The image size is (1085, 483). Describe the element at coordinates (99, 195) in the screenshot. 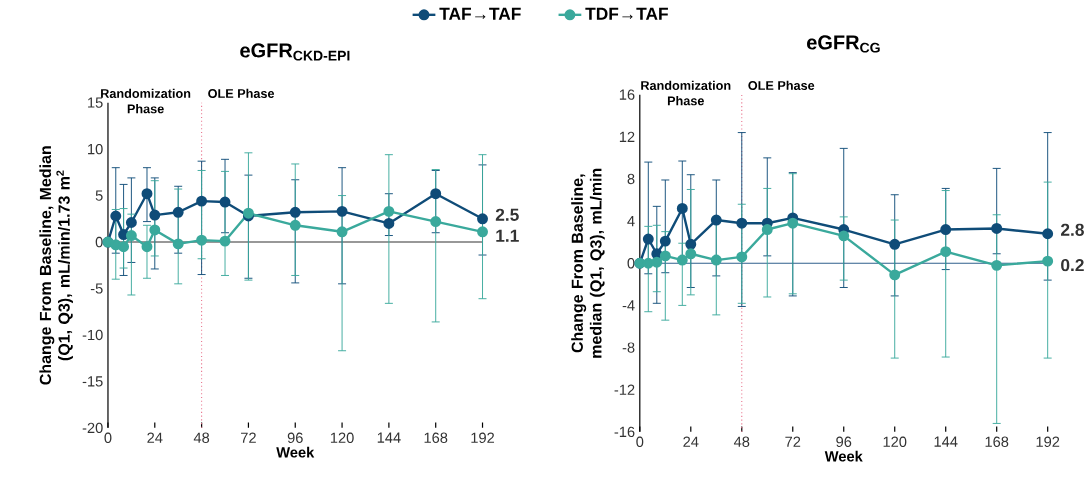

I see `y-tick-label: 5` at that location.